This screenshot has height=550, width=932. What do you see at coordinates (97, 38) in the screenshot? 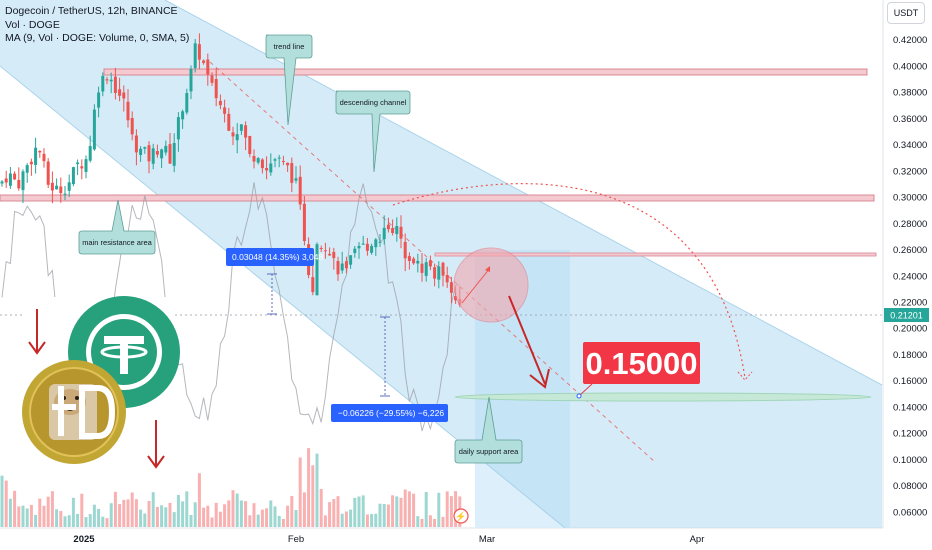
I see `legend-ma: MA (9, Vol · DOGE: Volume, 0, SMA, 5)` at bounding box center [97, 38].